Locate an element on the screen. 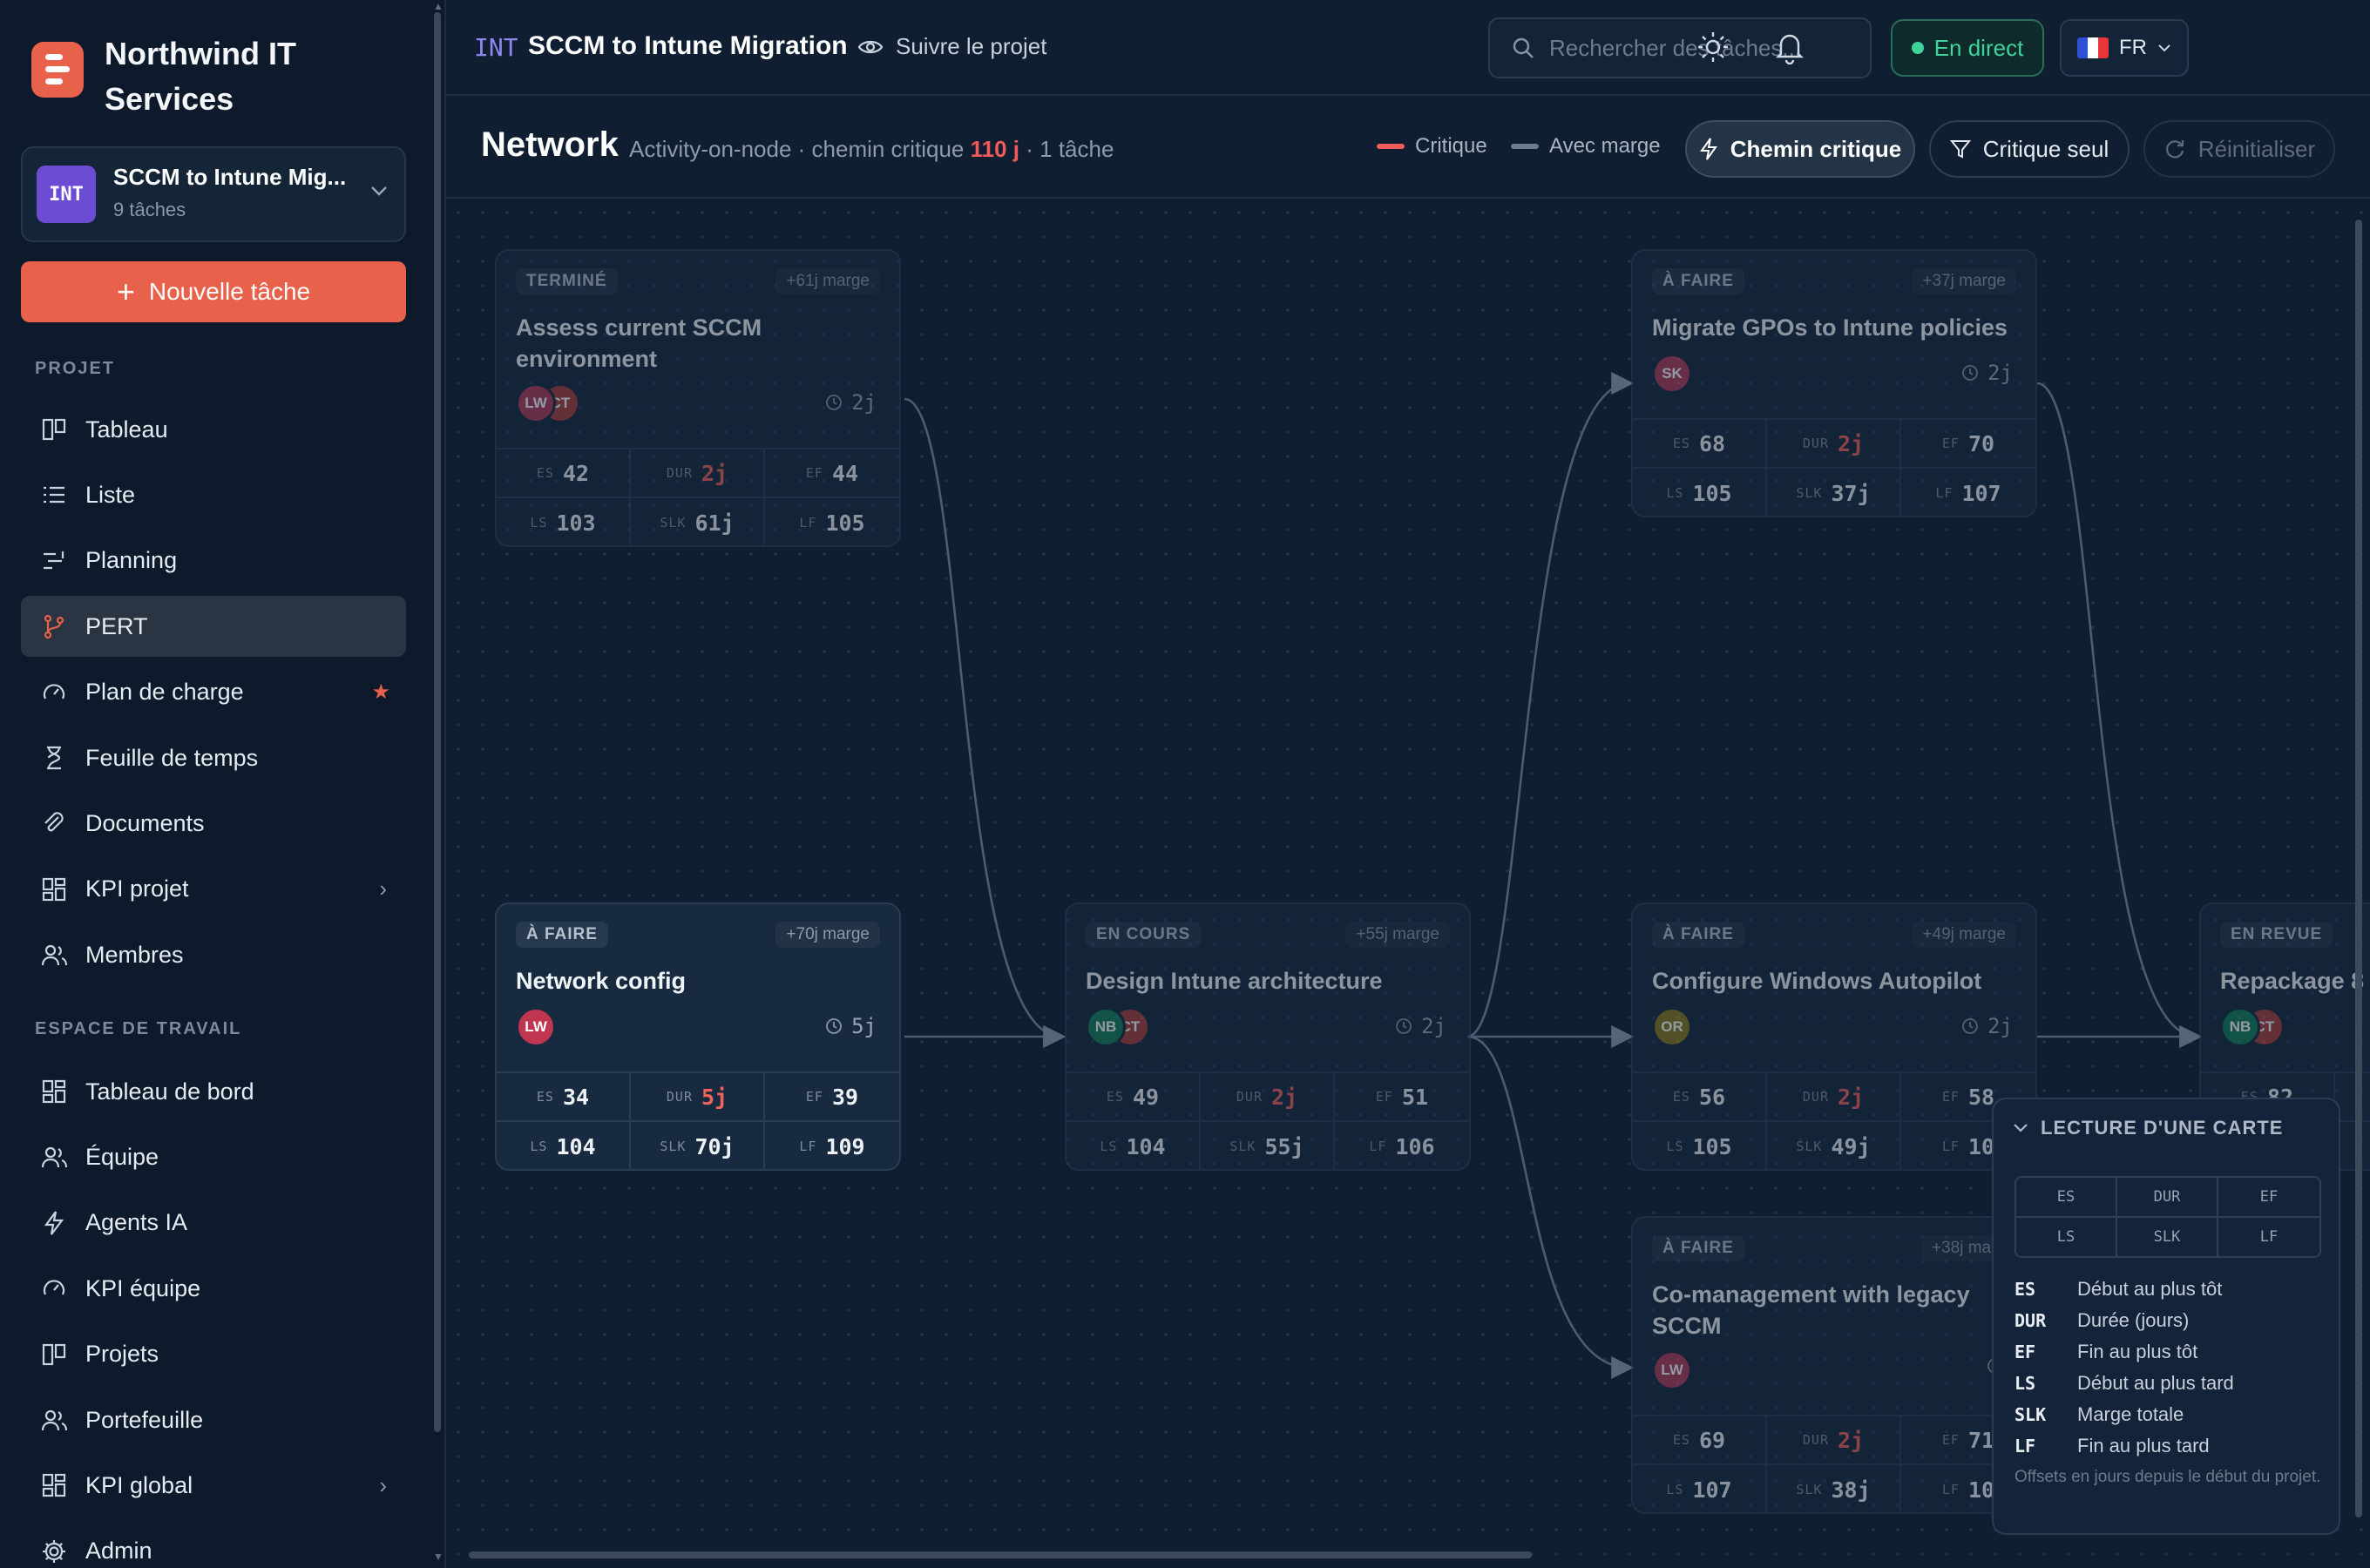  sidebar-item-planning: Planning is located at coordinates (213, 561).